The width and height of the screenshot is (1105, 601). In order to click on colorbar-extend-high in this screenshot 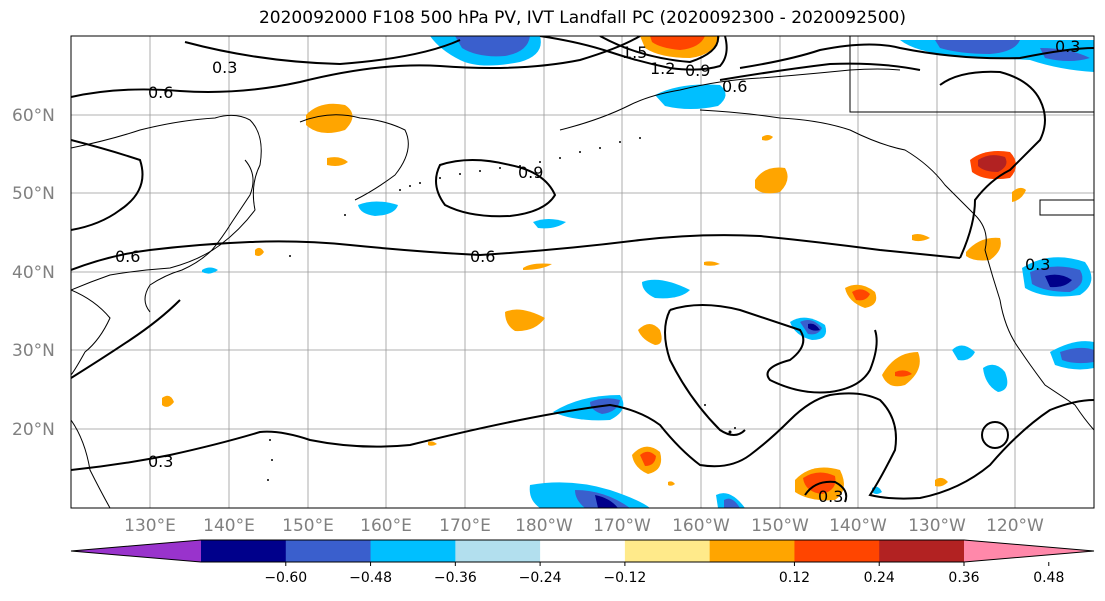, I will do `click(1029, 551)`.